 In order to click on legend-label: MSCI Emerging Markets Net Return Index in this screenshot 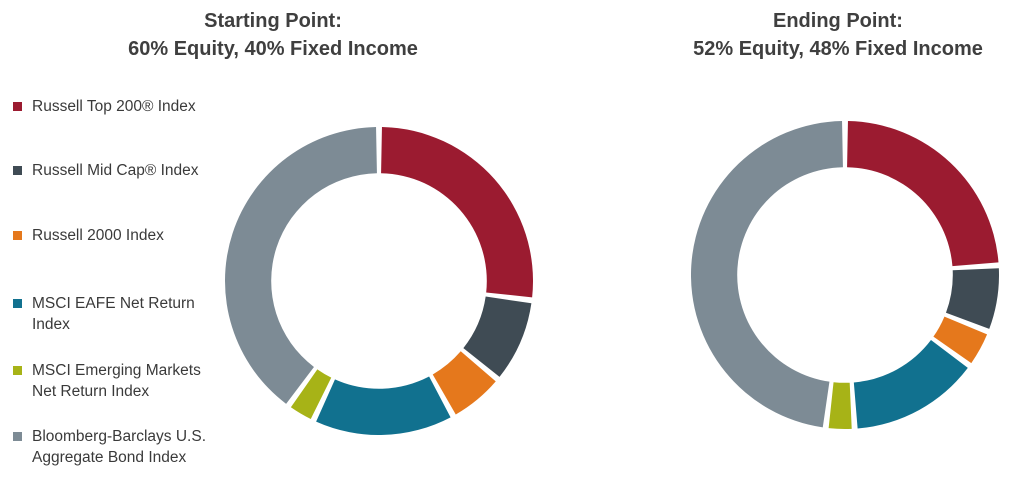, I will do `click(116, 381)`.